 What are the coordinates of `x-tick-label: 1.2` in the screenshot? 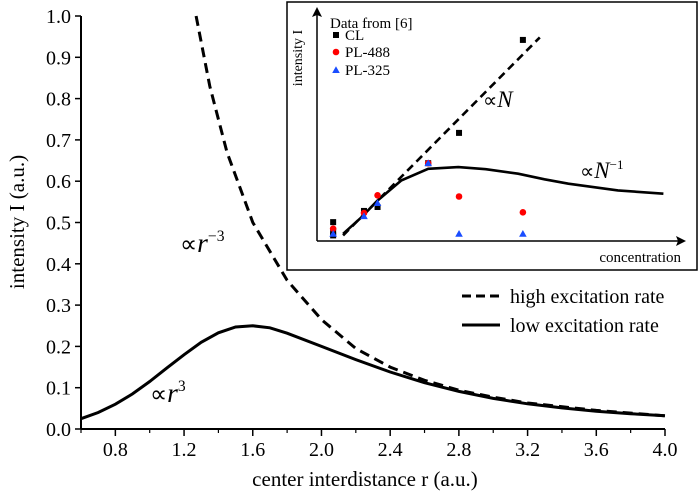 It's located at (184, 450).